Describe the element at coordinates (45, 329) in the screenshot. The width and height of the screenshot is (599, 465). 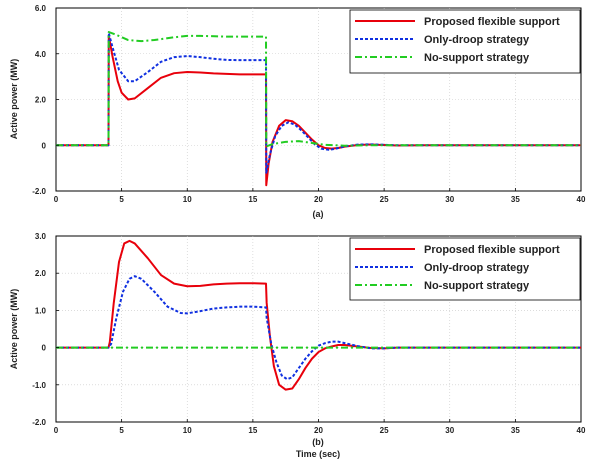
I see `y-tick-labels: -2.0 -1.0 0 1.0 2.0 3.0` at that location.